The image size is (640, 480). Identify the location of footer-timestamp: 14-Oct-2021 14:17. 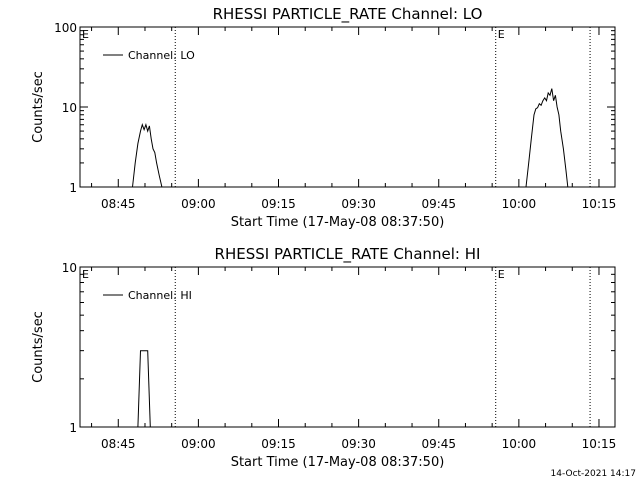
(593, 474).